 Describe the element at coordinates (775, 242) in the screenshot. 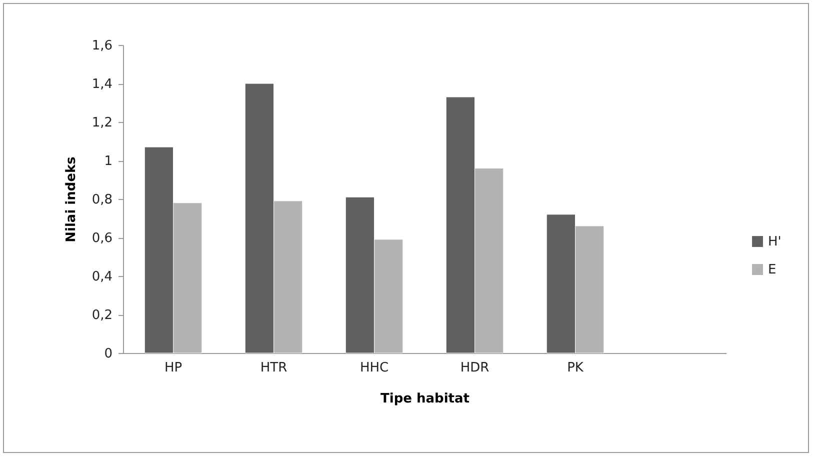

I see `legend-label: H'` at that location.